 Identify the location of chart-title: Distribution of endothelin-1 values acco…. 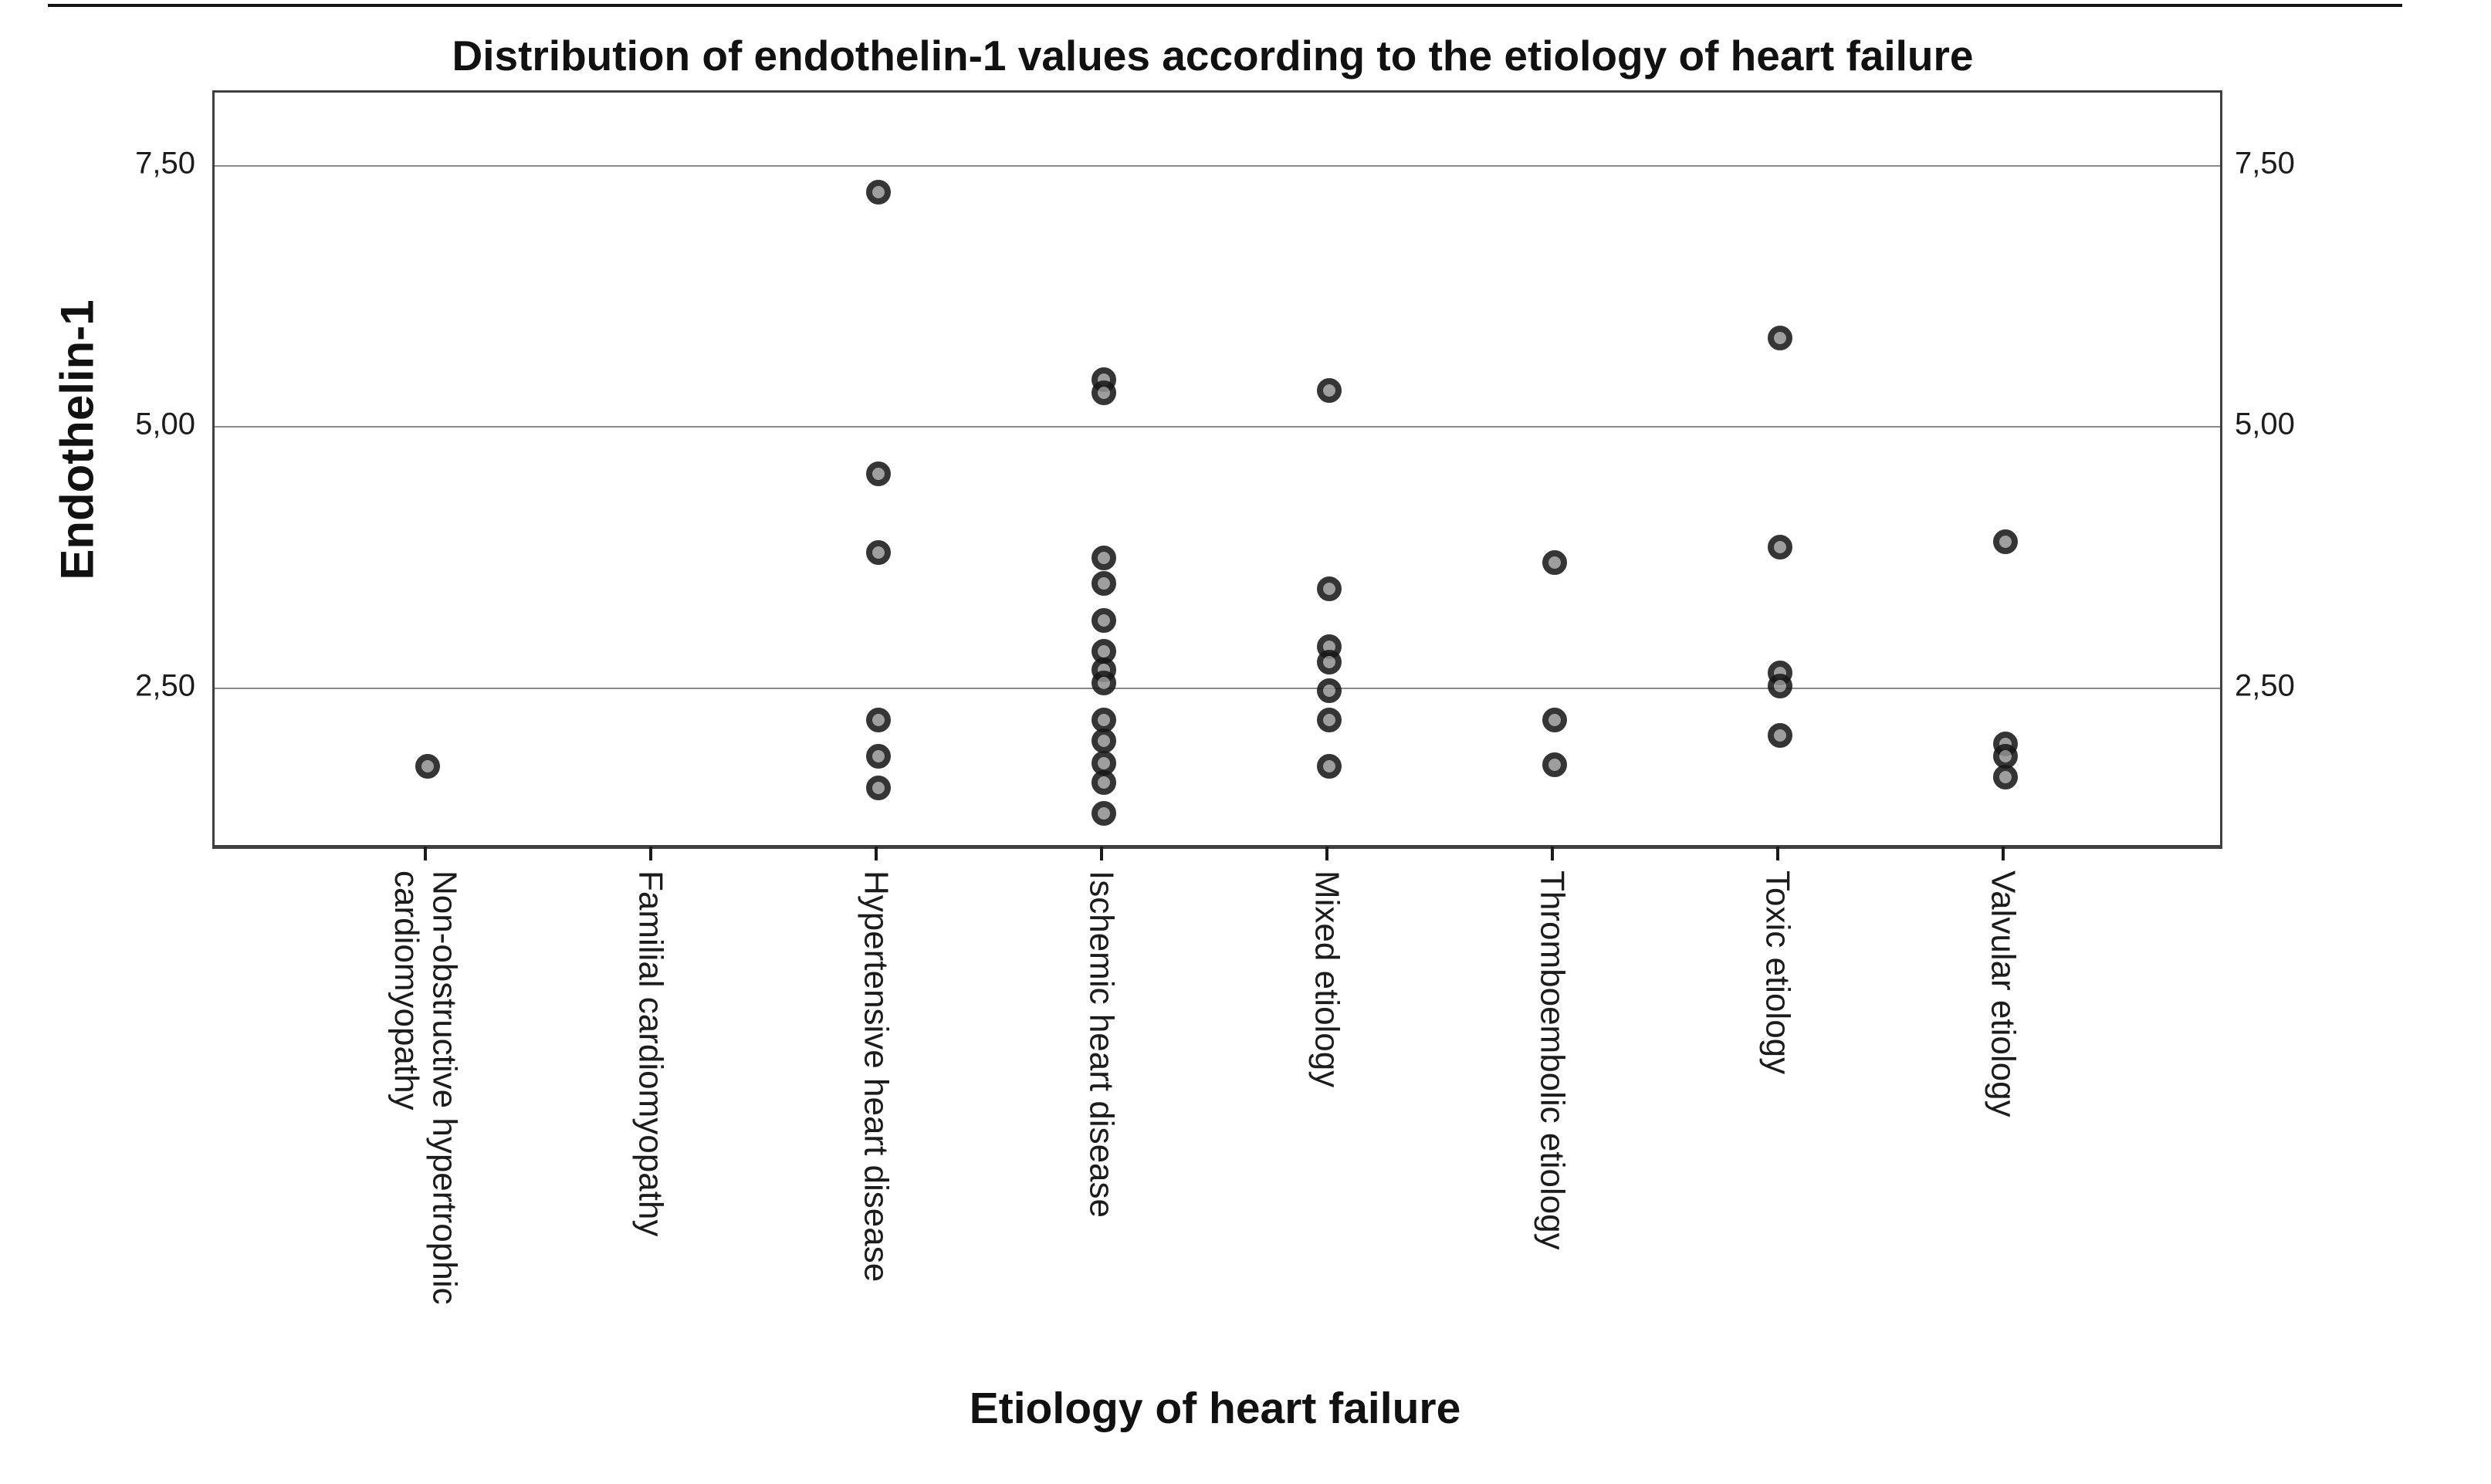
(1213, 55).